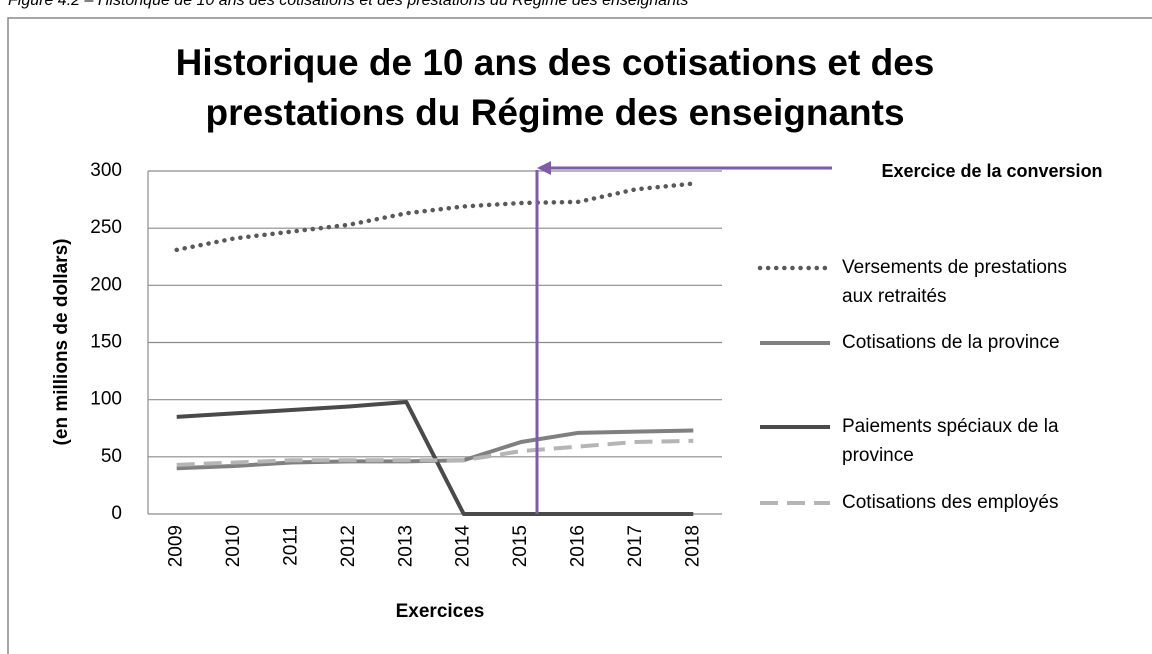 This screenshot has height=654, width=1152. I want to click on y-tick-label: 50, so click(111, 456).